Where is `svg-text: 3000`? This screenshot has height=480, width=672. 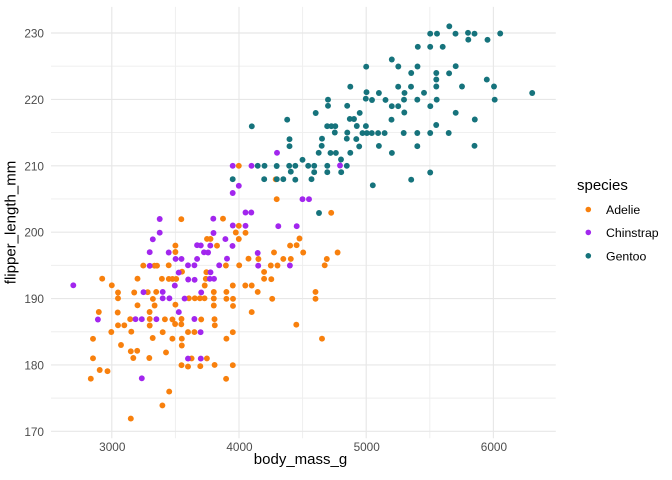
svg-text: 3000 is located at coordinates (112, 447).